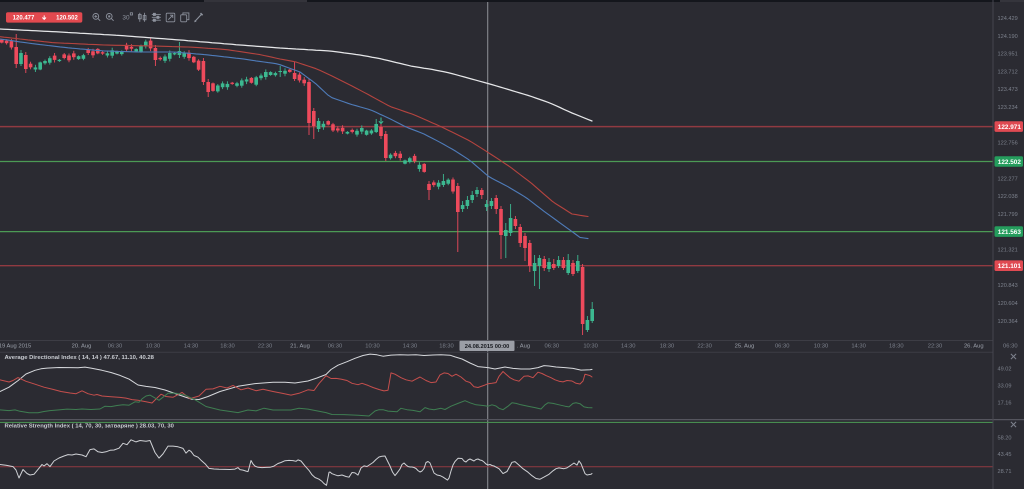  I want to click on svg-text: 19 Aug 2015, so click(15, 347).